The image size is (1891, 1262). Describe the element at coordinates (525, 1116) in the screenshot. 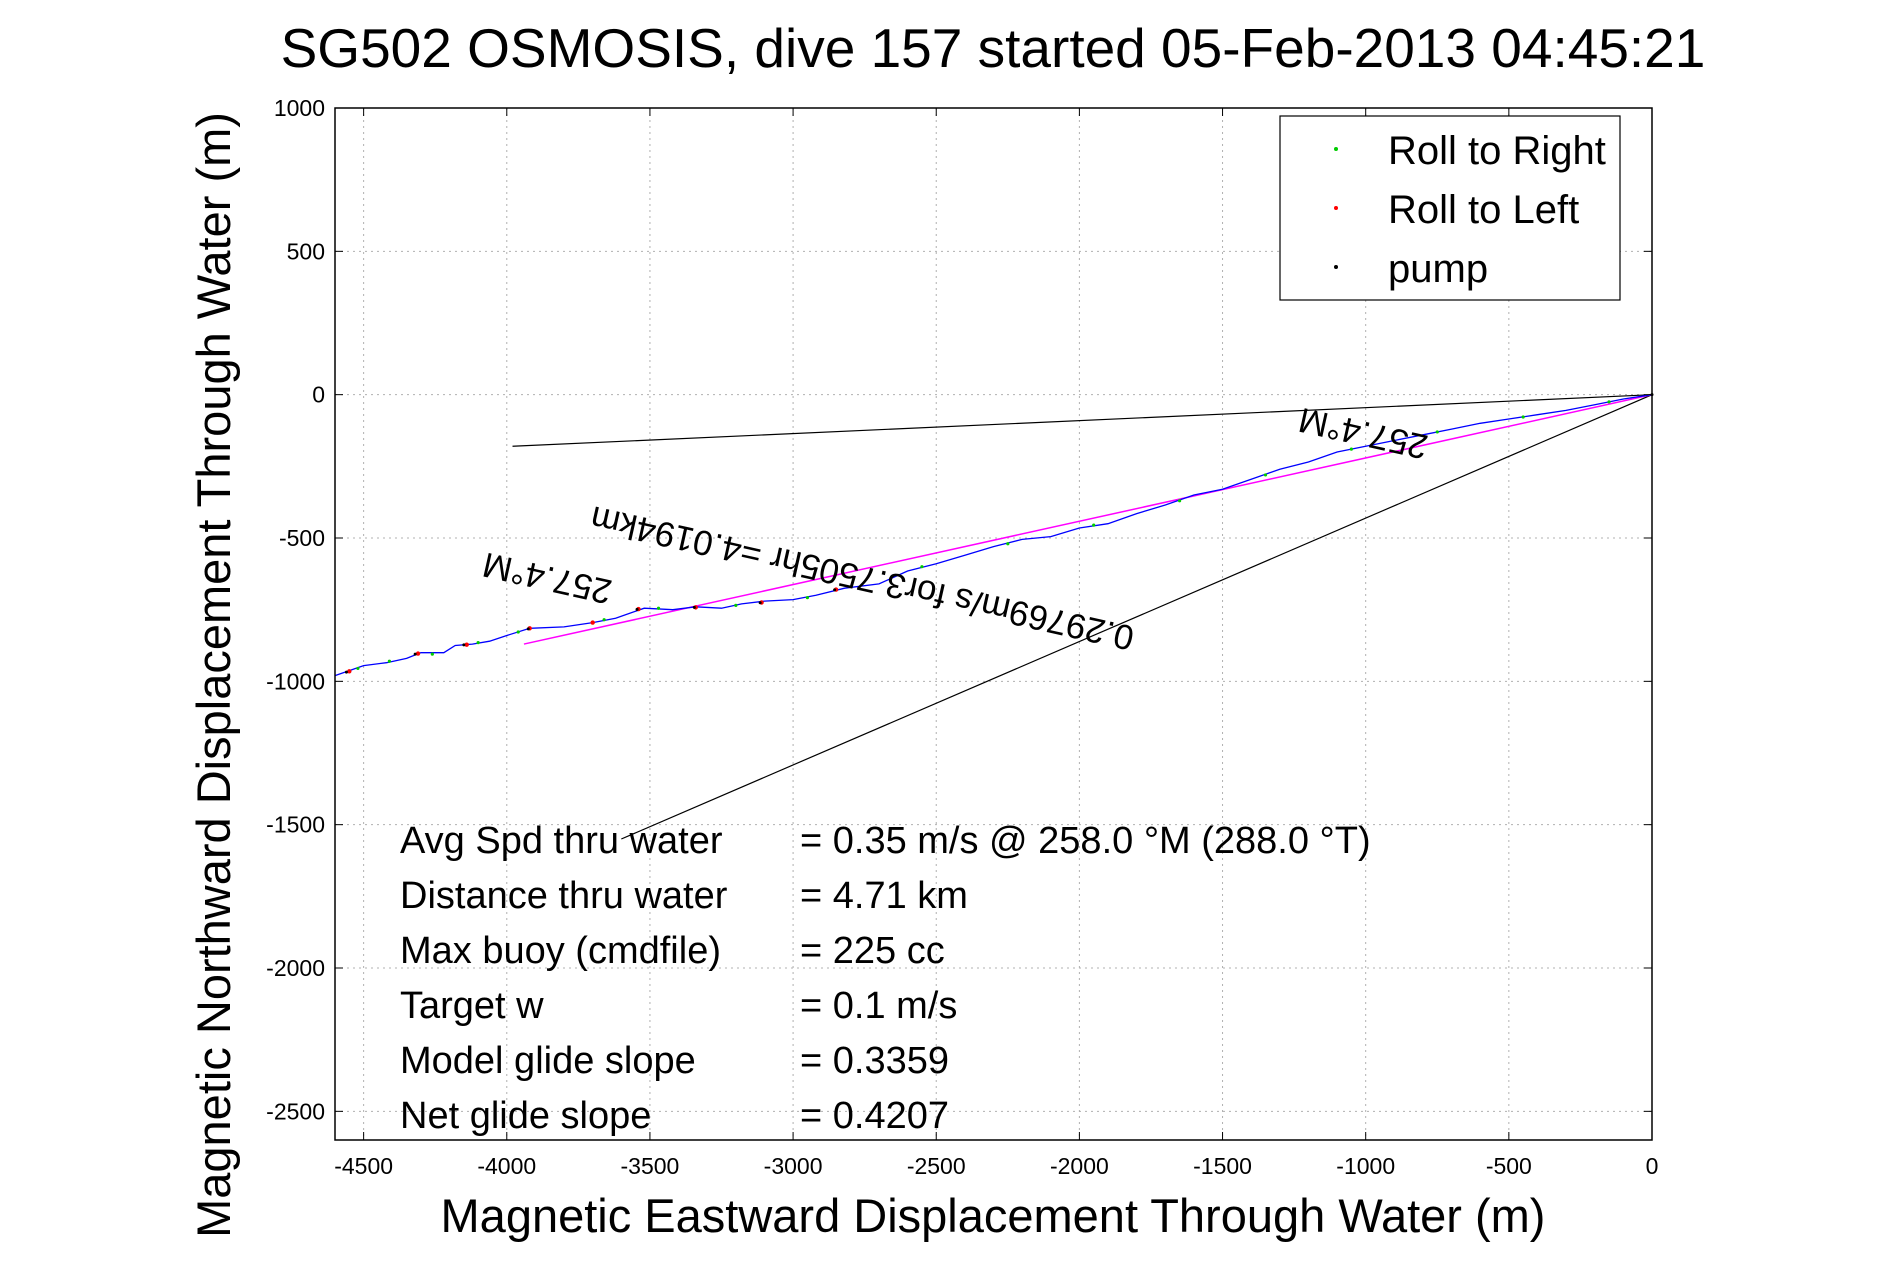

I see `stat-label: Net glide slope` at that location.